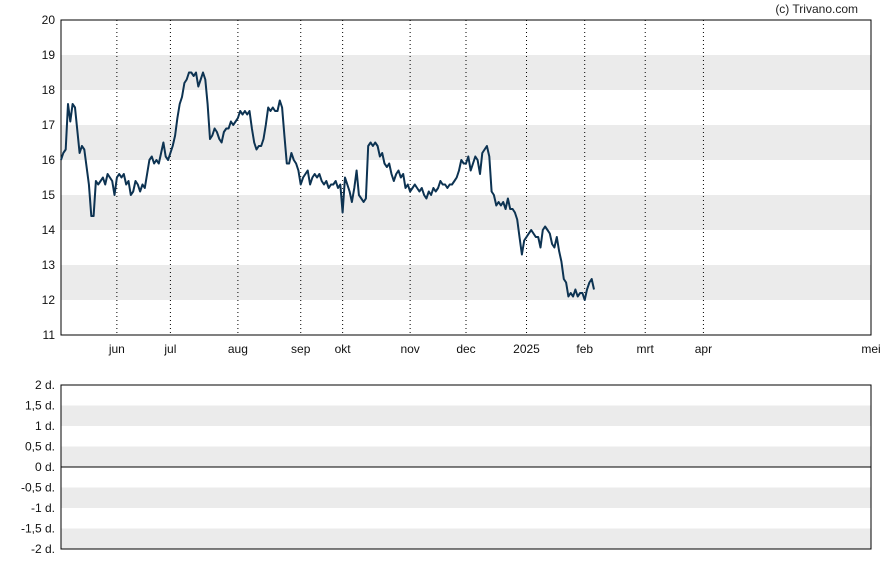 This screenshot has width=888, height=570. I want to click on delta-y-tick-label: 0 d., so click(45, 467).